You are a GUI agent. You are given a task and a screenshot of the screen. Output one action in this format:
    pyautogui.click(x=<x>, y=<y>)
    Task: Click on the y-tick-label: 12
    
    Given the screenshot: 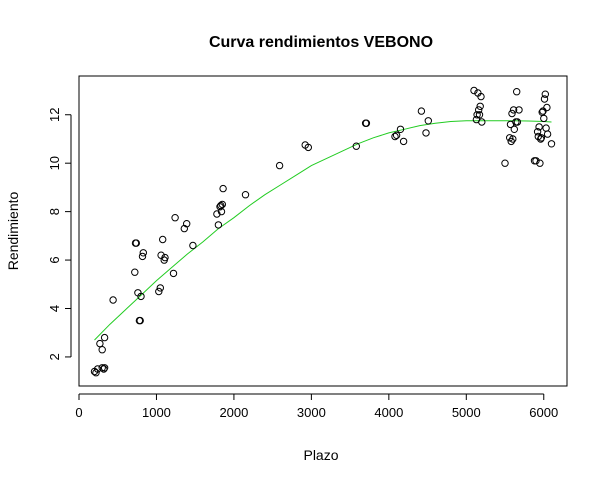 What is the action you would take?
    pyautogui.click(x=54, y=115)
    